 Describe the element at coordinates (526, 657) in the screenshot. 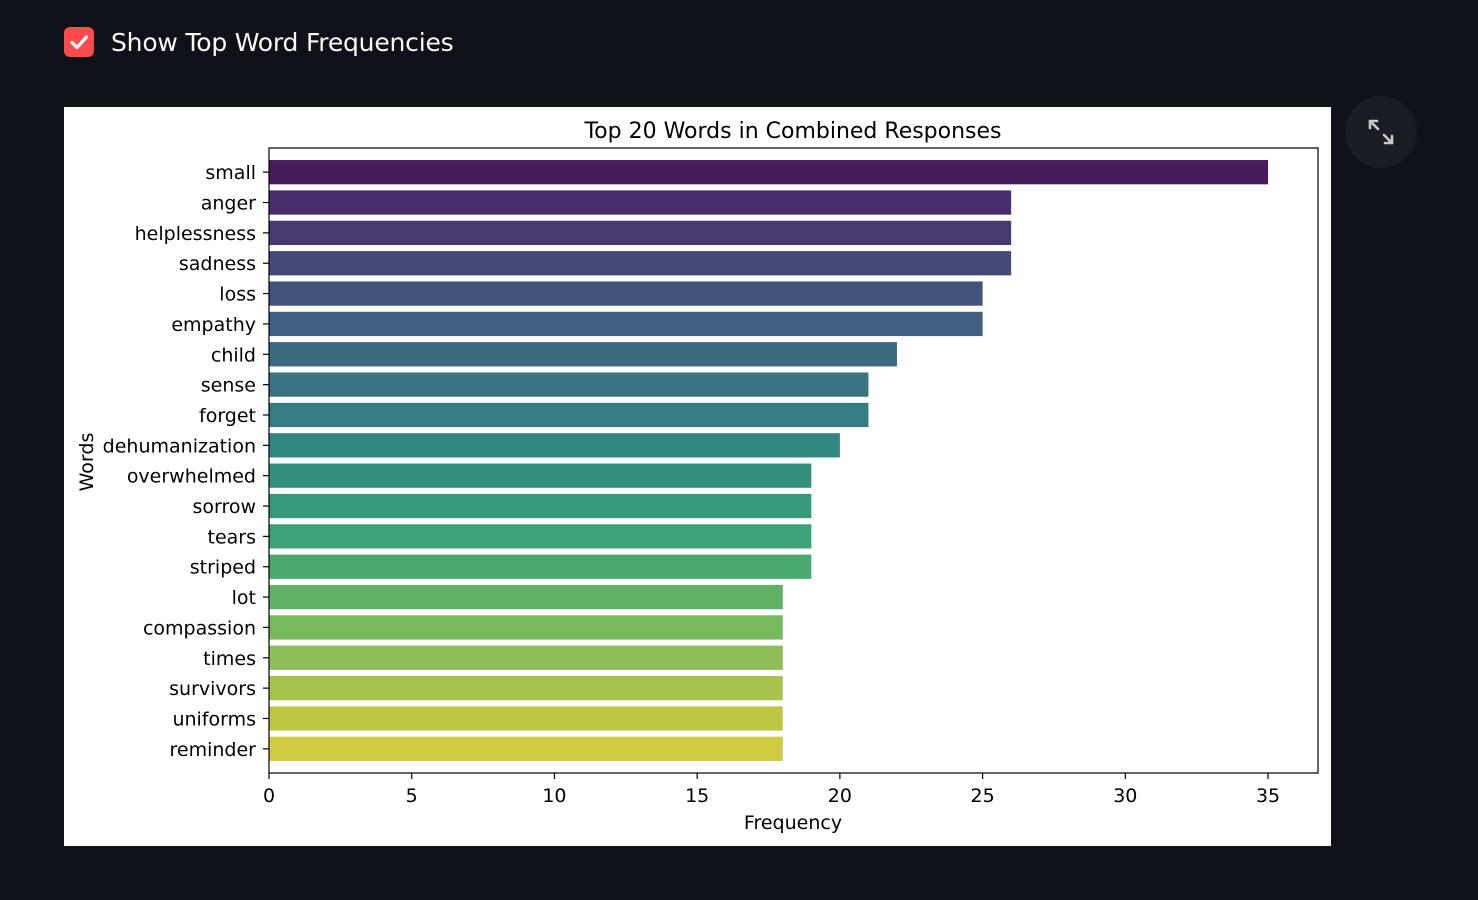

I see `bar-times` at that location.